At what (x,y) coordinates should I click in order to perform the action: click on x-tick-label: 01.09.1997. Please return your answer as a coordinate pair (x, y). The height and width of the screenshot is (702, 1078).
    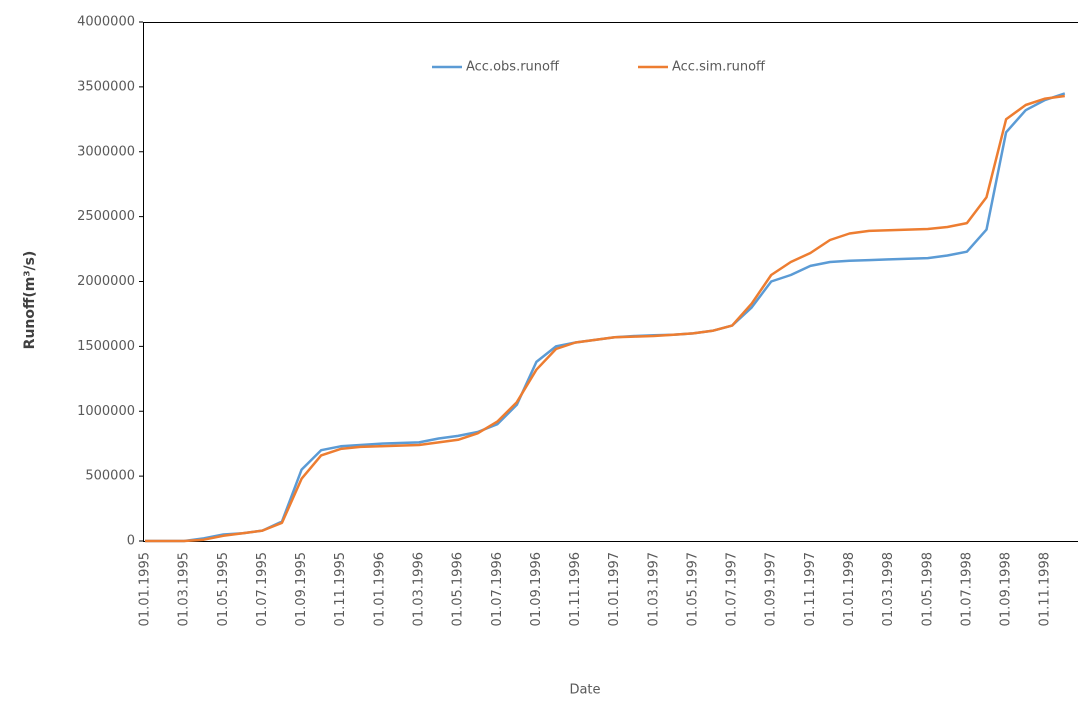
    Looking at the image, I should click on (771, 589).